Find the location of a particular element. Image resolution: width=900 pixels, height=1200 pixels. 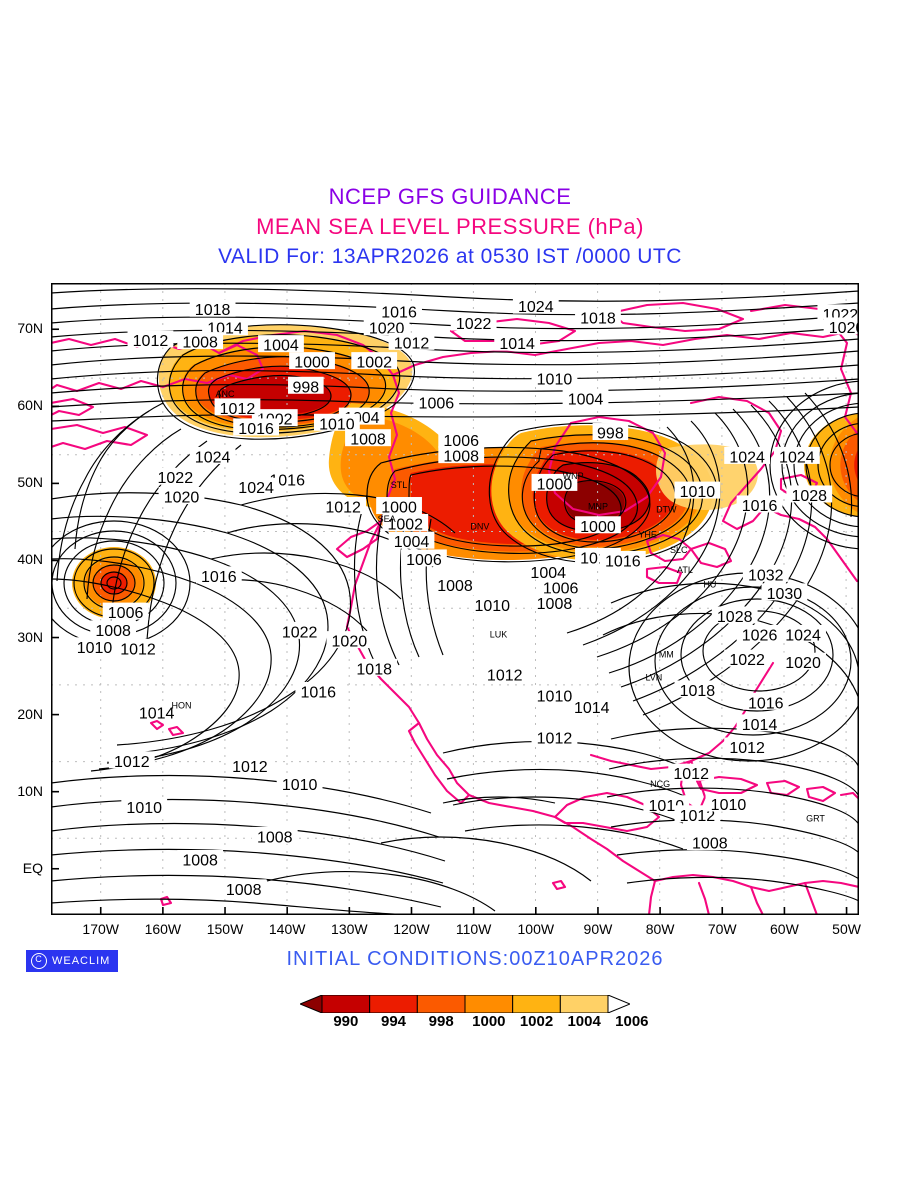

station-label: DTW is located at coordinates (666, 510).